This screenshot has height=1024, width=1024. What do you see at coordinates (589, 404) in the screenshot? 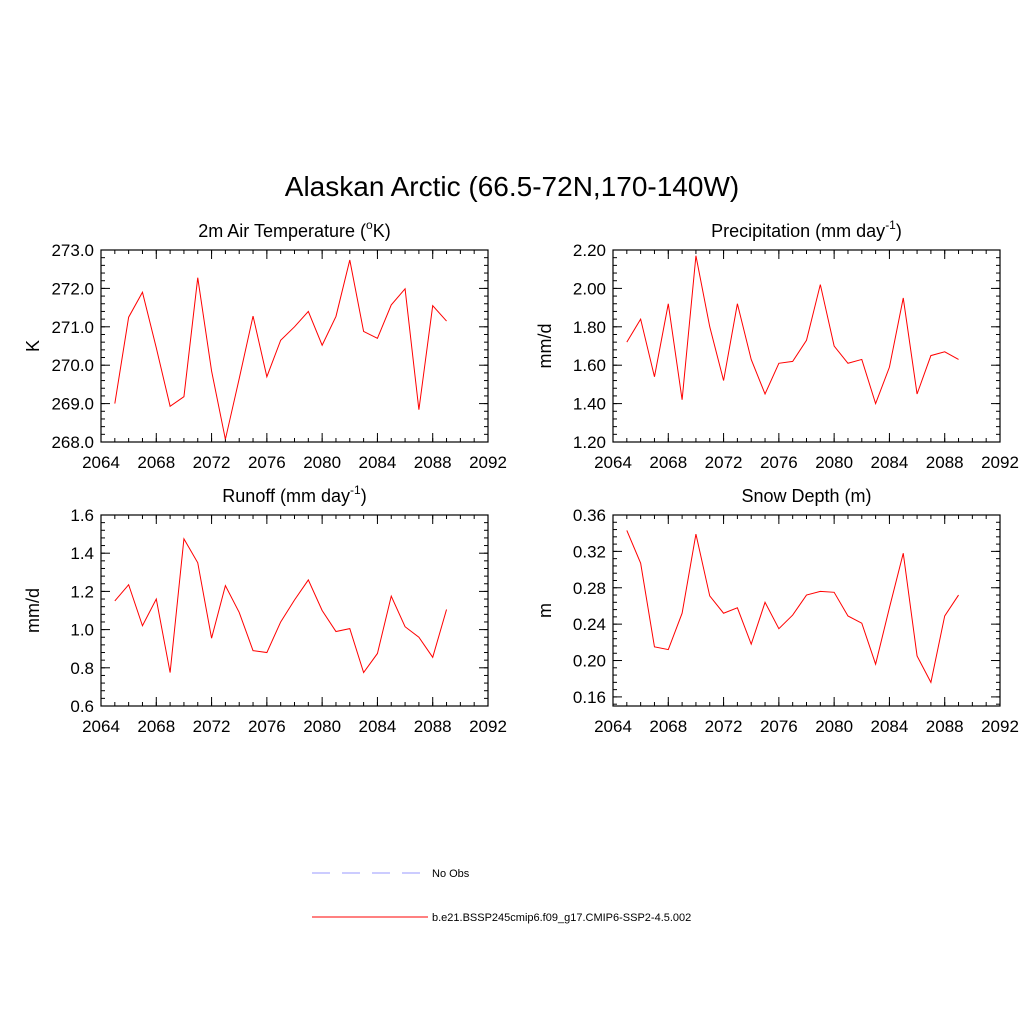
I see `y-tick-label: 1.40` at bounding box center [589, 404].